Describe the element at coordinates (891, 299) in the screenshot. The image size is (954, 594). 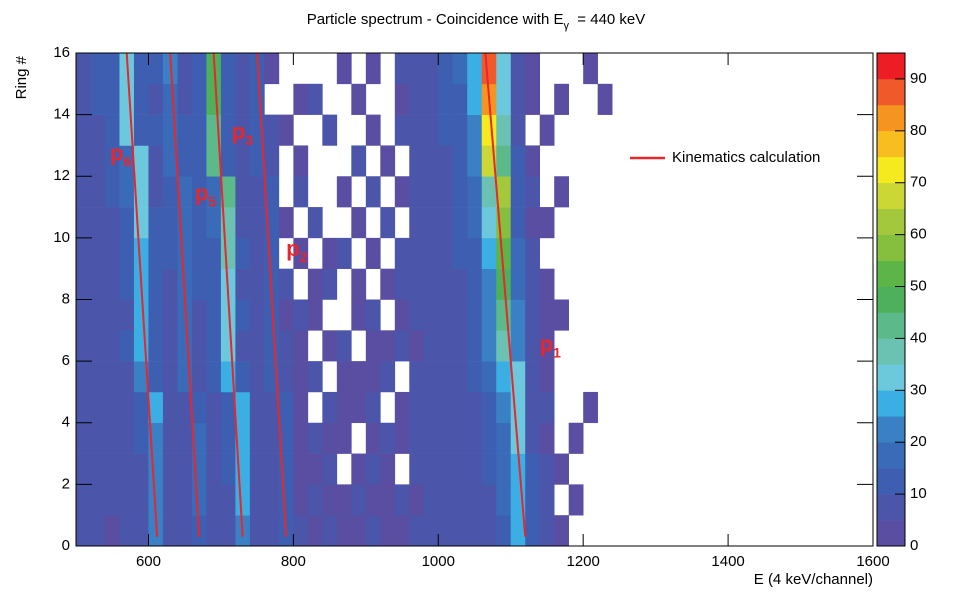
I see `colorbar-frame` at that location.